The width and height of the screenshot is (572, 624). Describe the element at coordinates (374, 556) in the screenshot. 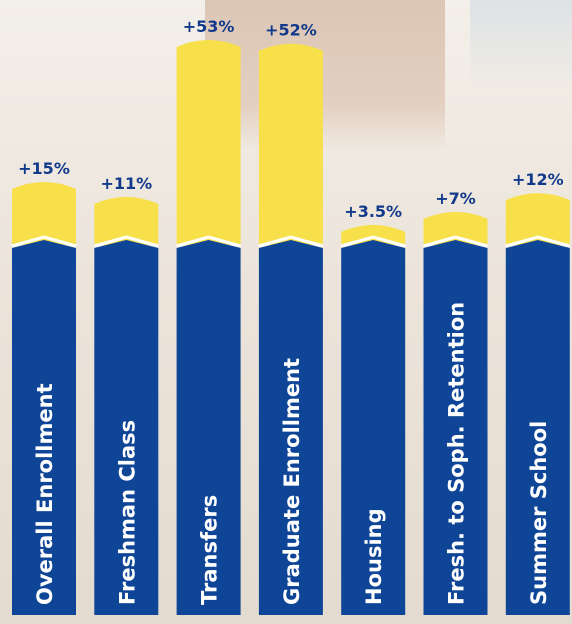

I see `category-label: Housing` at that location.